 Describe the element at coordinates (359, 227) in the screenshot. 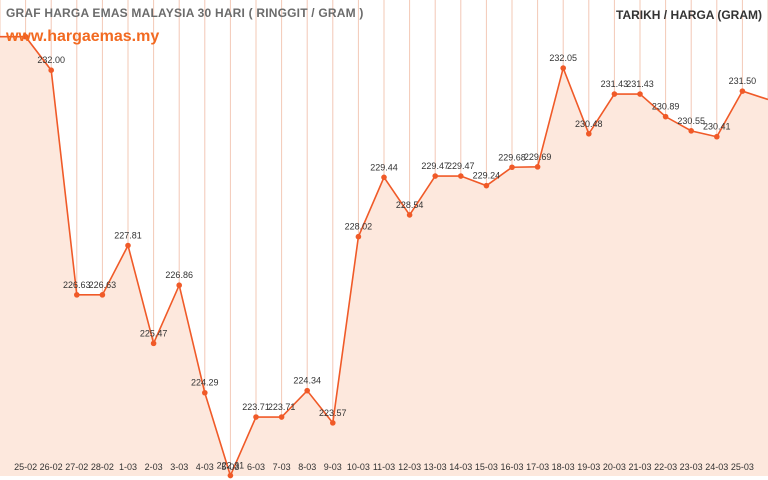

I see `data-label: 228.02` at that location.